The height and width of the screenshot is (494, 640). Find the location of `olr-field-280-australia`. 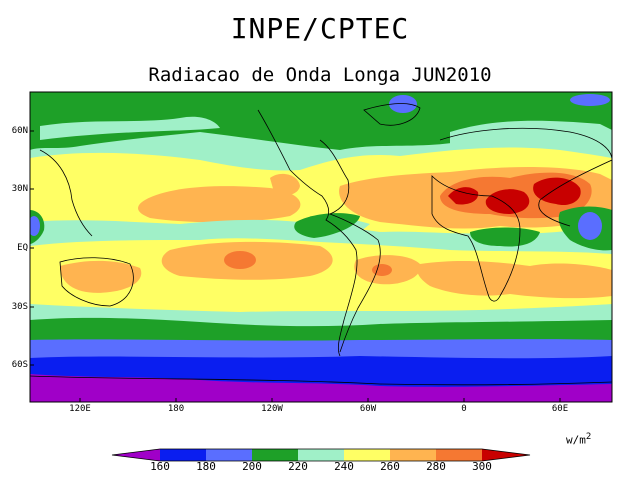

olr-field-280-australia is located at coordinates (101, 276).